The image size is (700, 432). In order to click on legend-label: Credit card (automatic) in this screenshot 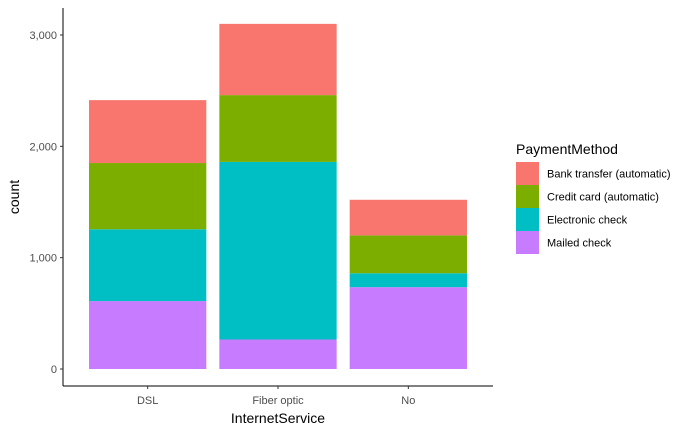, I will do `click(603, 198)`.